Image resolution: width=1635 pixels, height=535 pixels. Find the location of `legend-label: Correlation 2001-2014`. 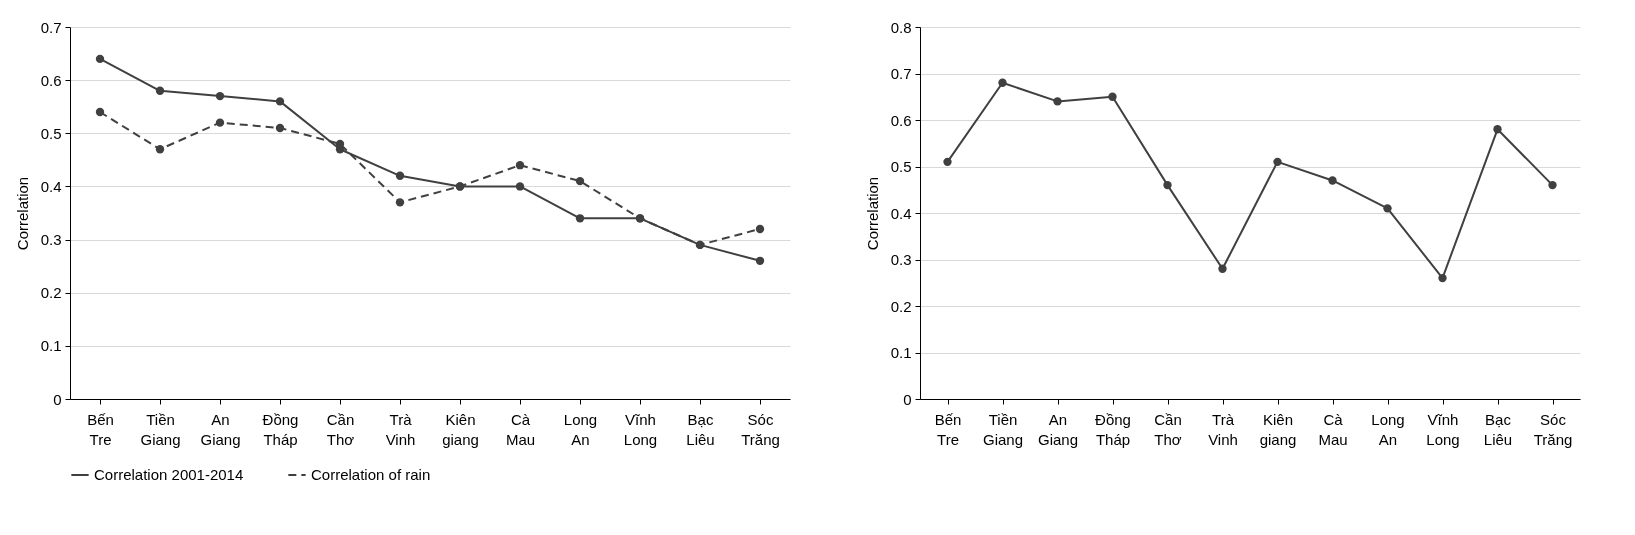

legend-label: Correlation 2001-2014 is located at coordinates (169, 474).